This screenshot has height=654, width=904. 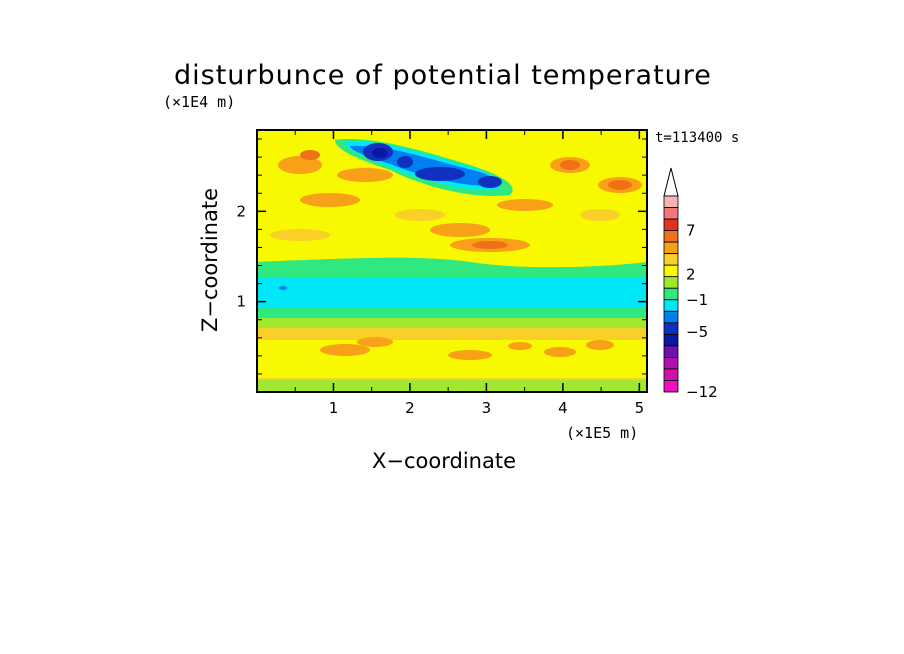 I want to click on contour-upper-transition, so click(x=452, y=267).